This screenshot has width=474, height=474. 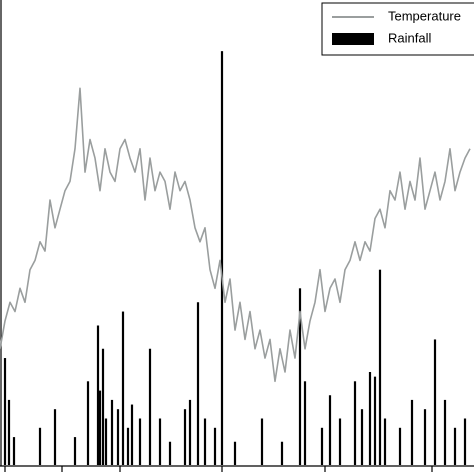 What do you see at coordinates (409, 37) in the screenshot?
I see `legend-label: Rainfall` at bounding box center [409, 37].